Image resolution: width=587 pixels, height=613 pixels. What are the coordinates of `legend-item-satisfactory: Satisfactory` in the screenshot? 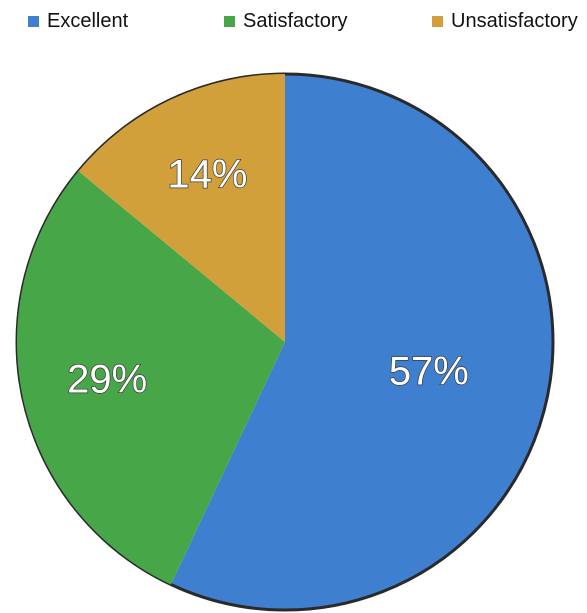 It's located at (285, 21).